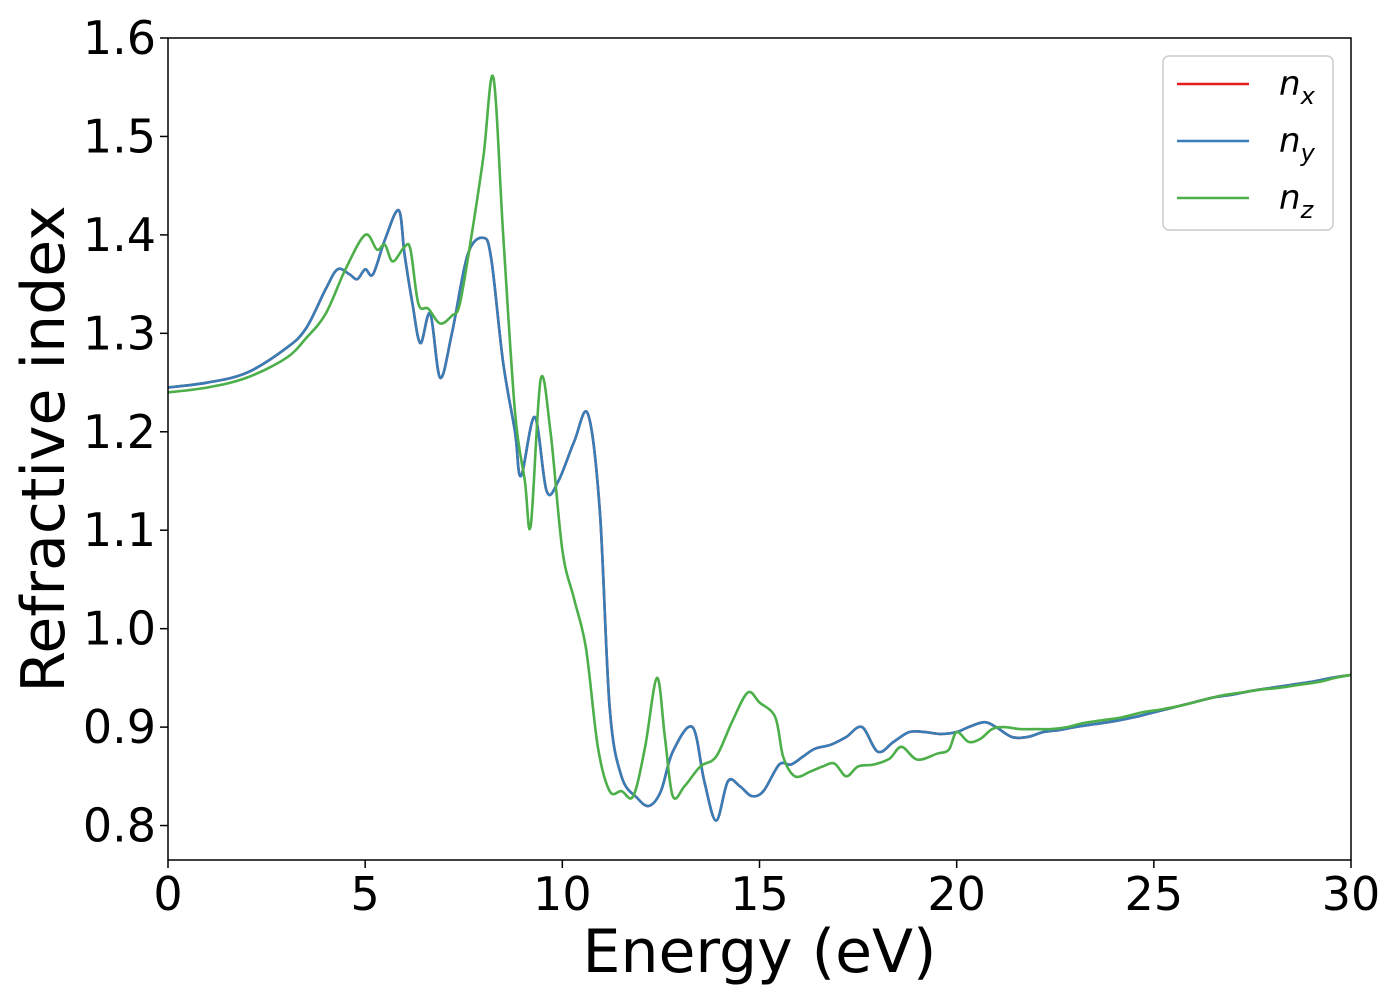 Image resolution: width=1400 pixels, height=1000 pixels. I want to click on y-axis-ticks: 0.8 0.9 1.0 1.1 1.2 1.3 1.4 1.5 1.6, so click(125, 432).